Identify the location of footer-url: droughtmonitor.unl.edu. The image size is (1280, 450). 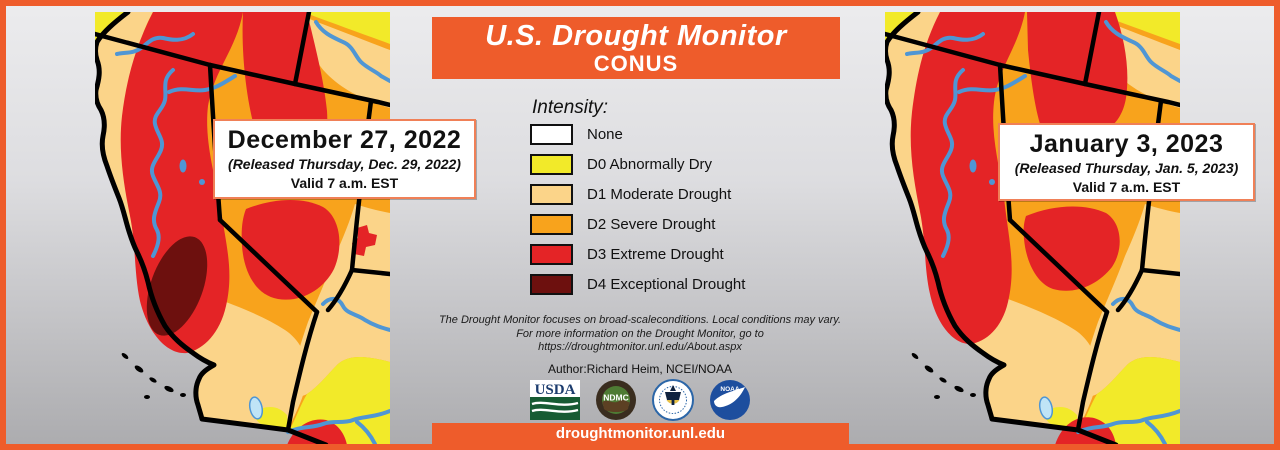
(640, 433).